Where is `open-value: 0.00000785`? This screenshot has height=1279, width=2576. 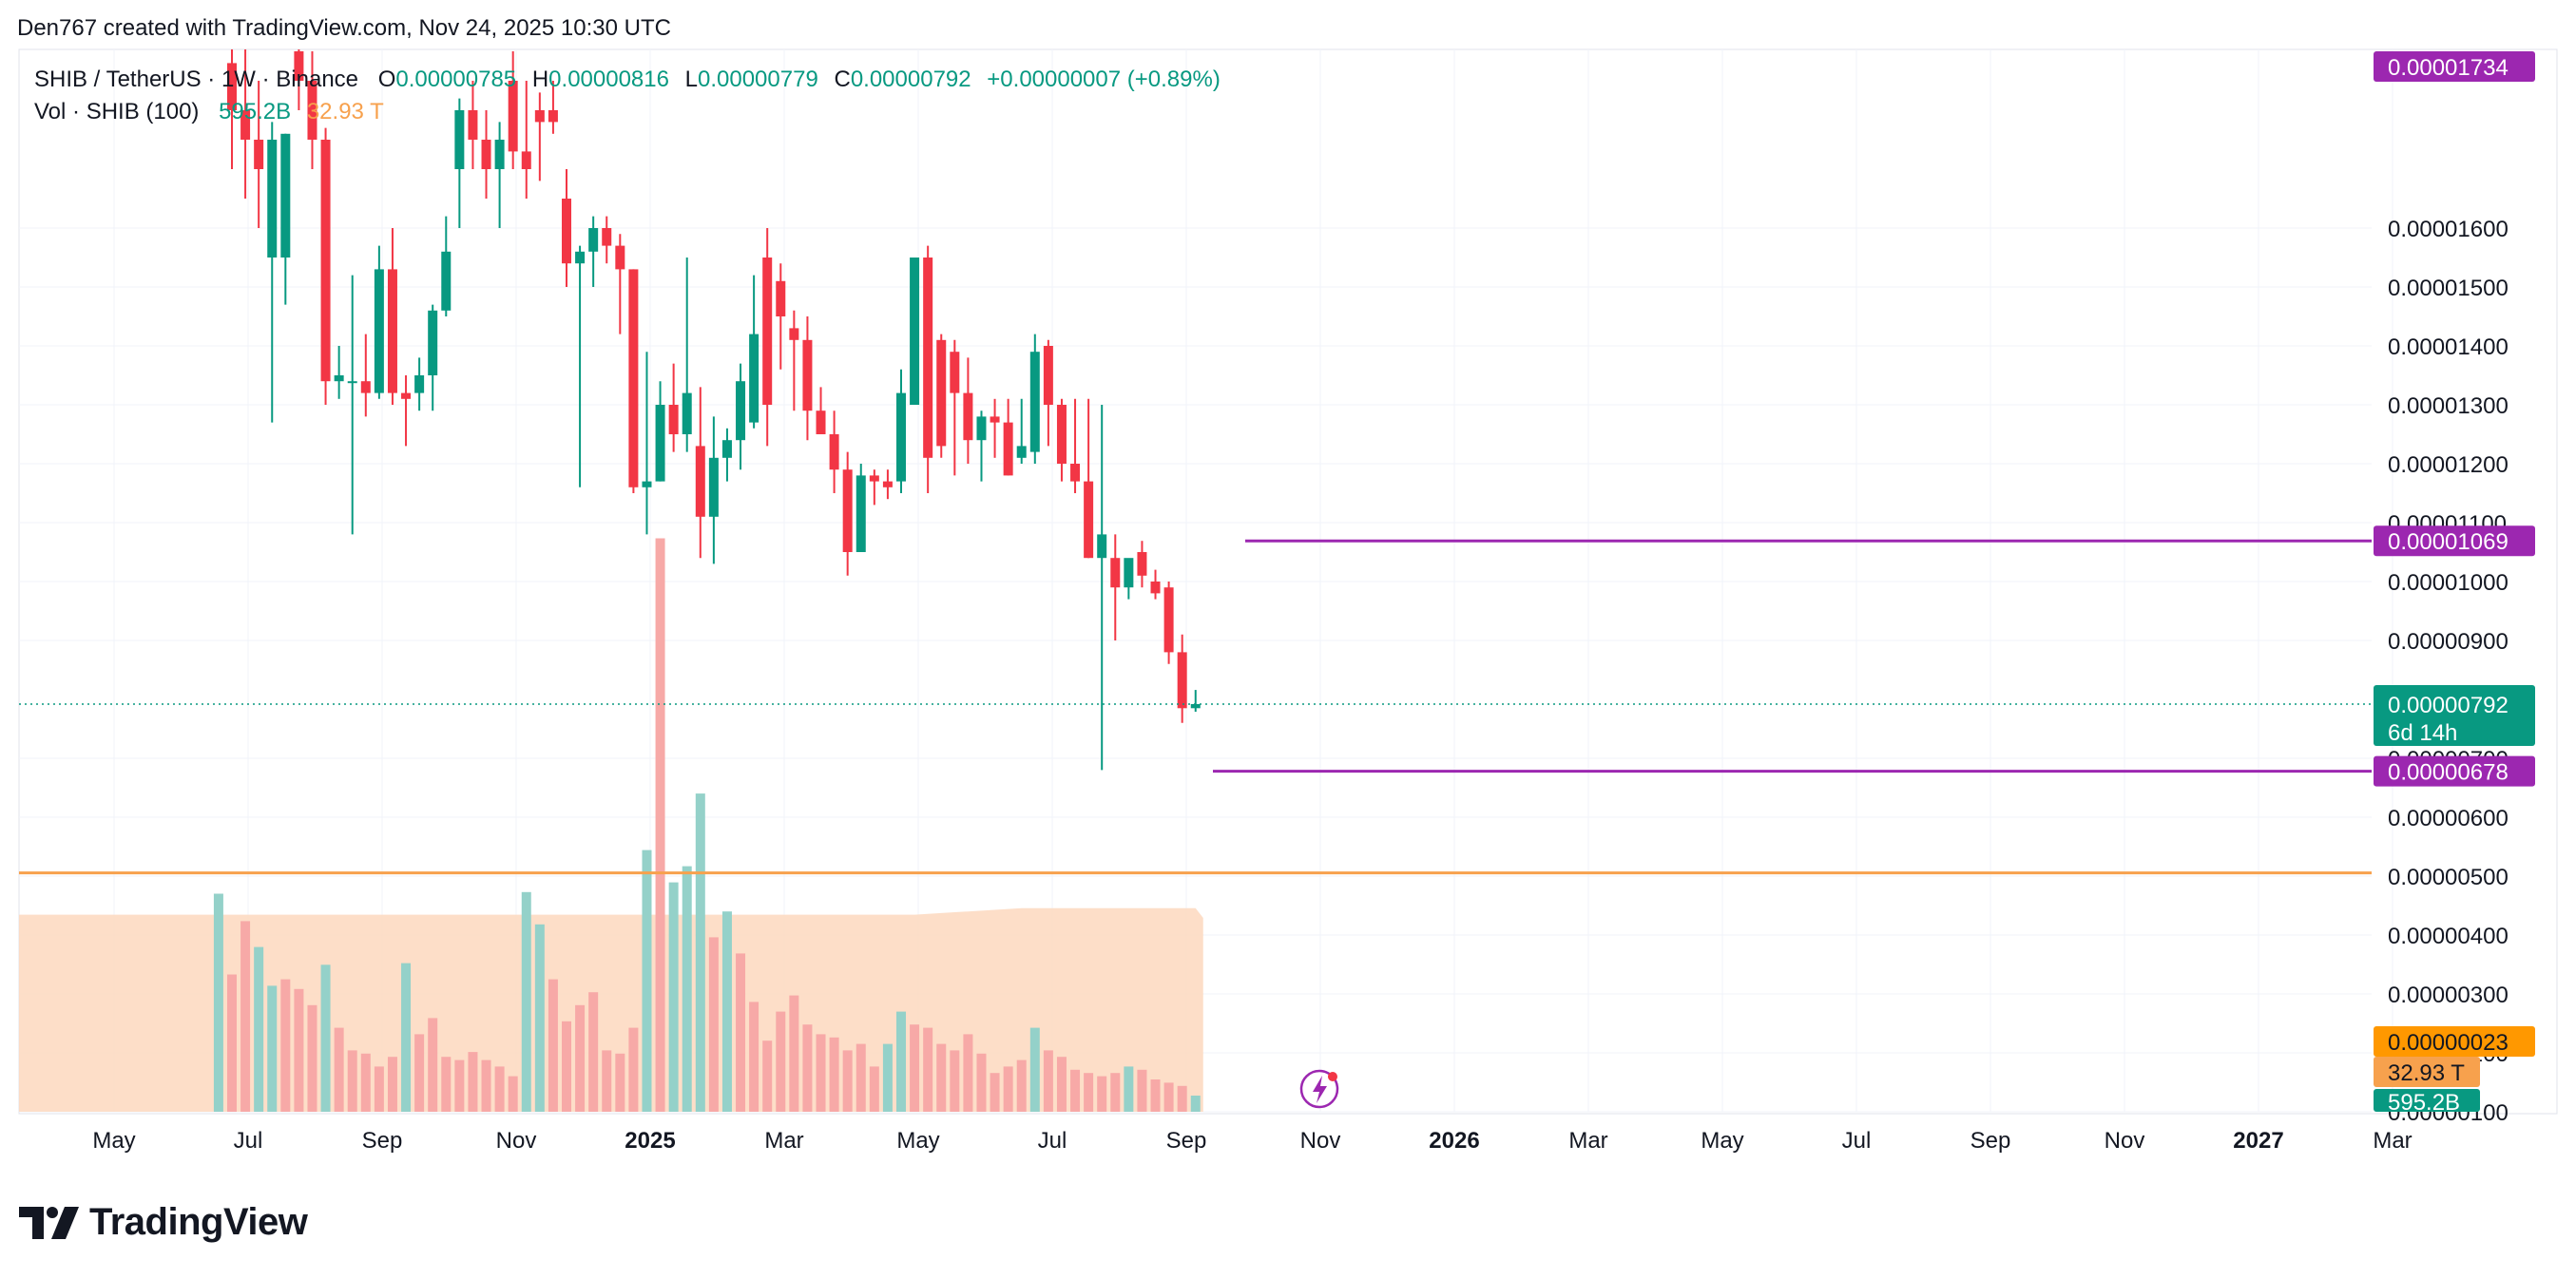
open-value: 0.00000785 is located at coordinates (456, 79).